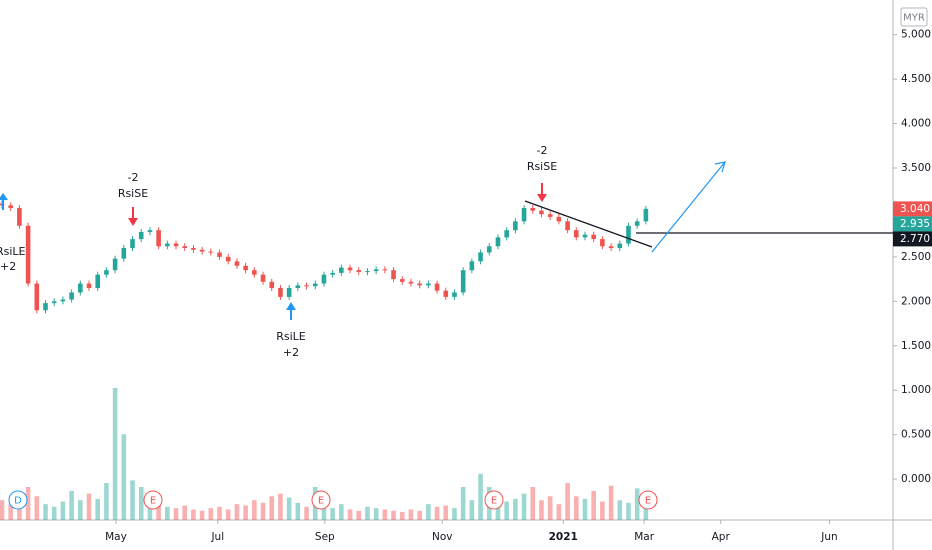 Image resolution: width=932 pixels, height=550 pixels. What do you see at coordinates (916, 435) in the screenshot?
I see `y-tick-label: 0.500` at bounding box center [916, 435].